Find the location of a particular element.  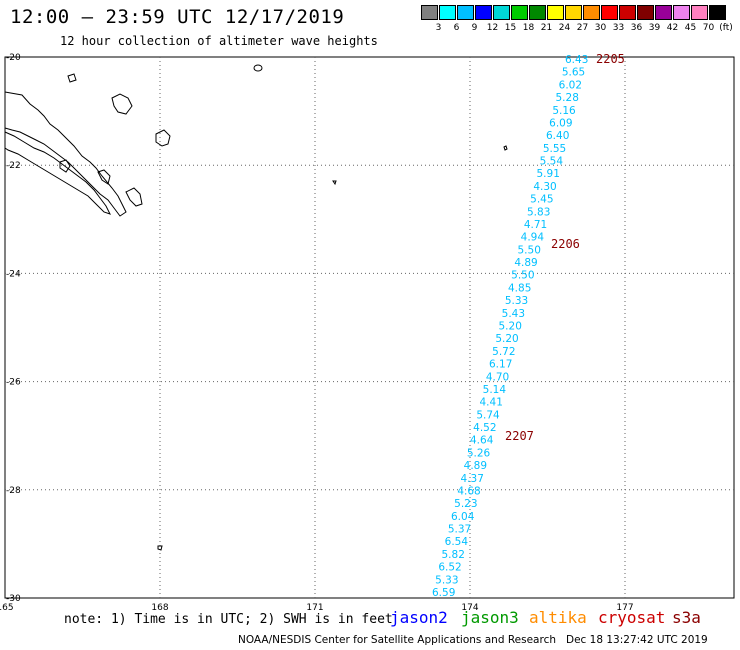

pass-time-labels: 2205 2206 2207 is located at coordinates (565, 247).